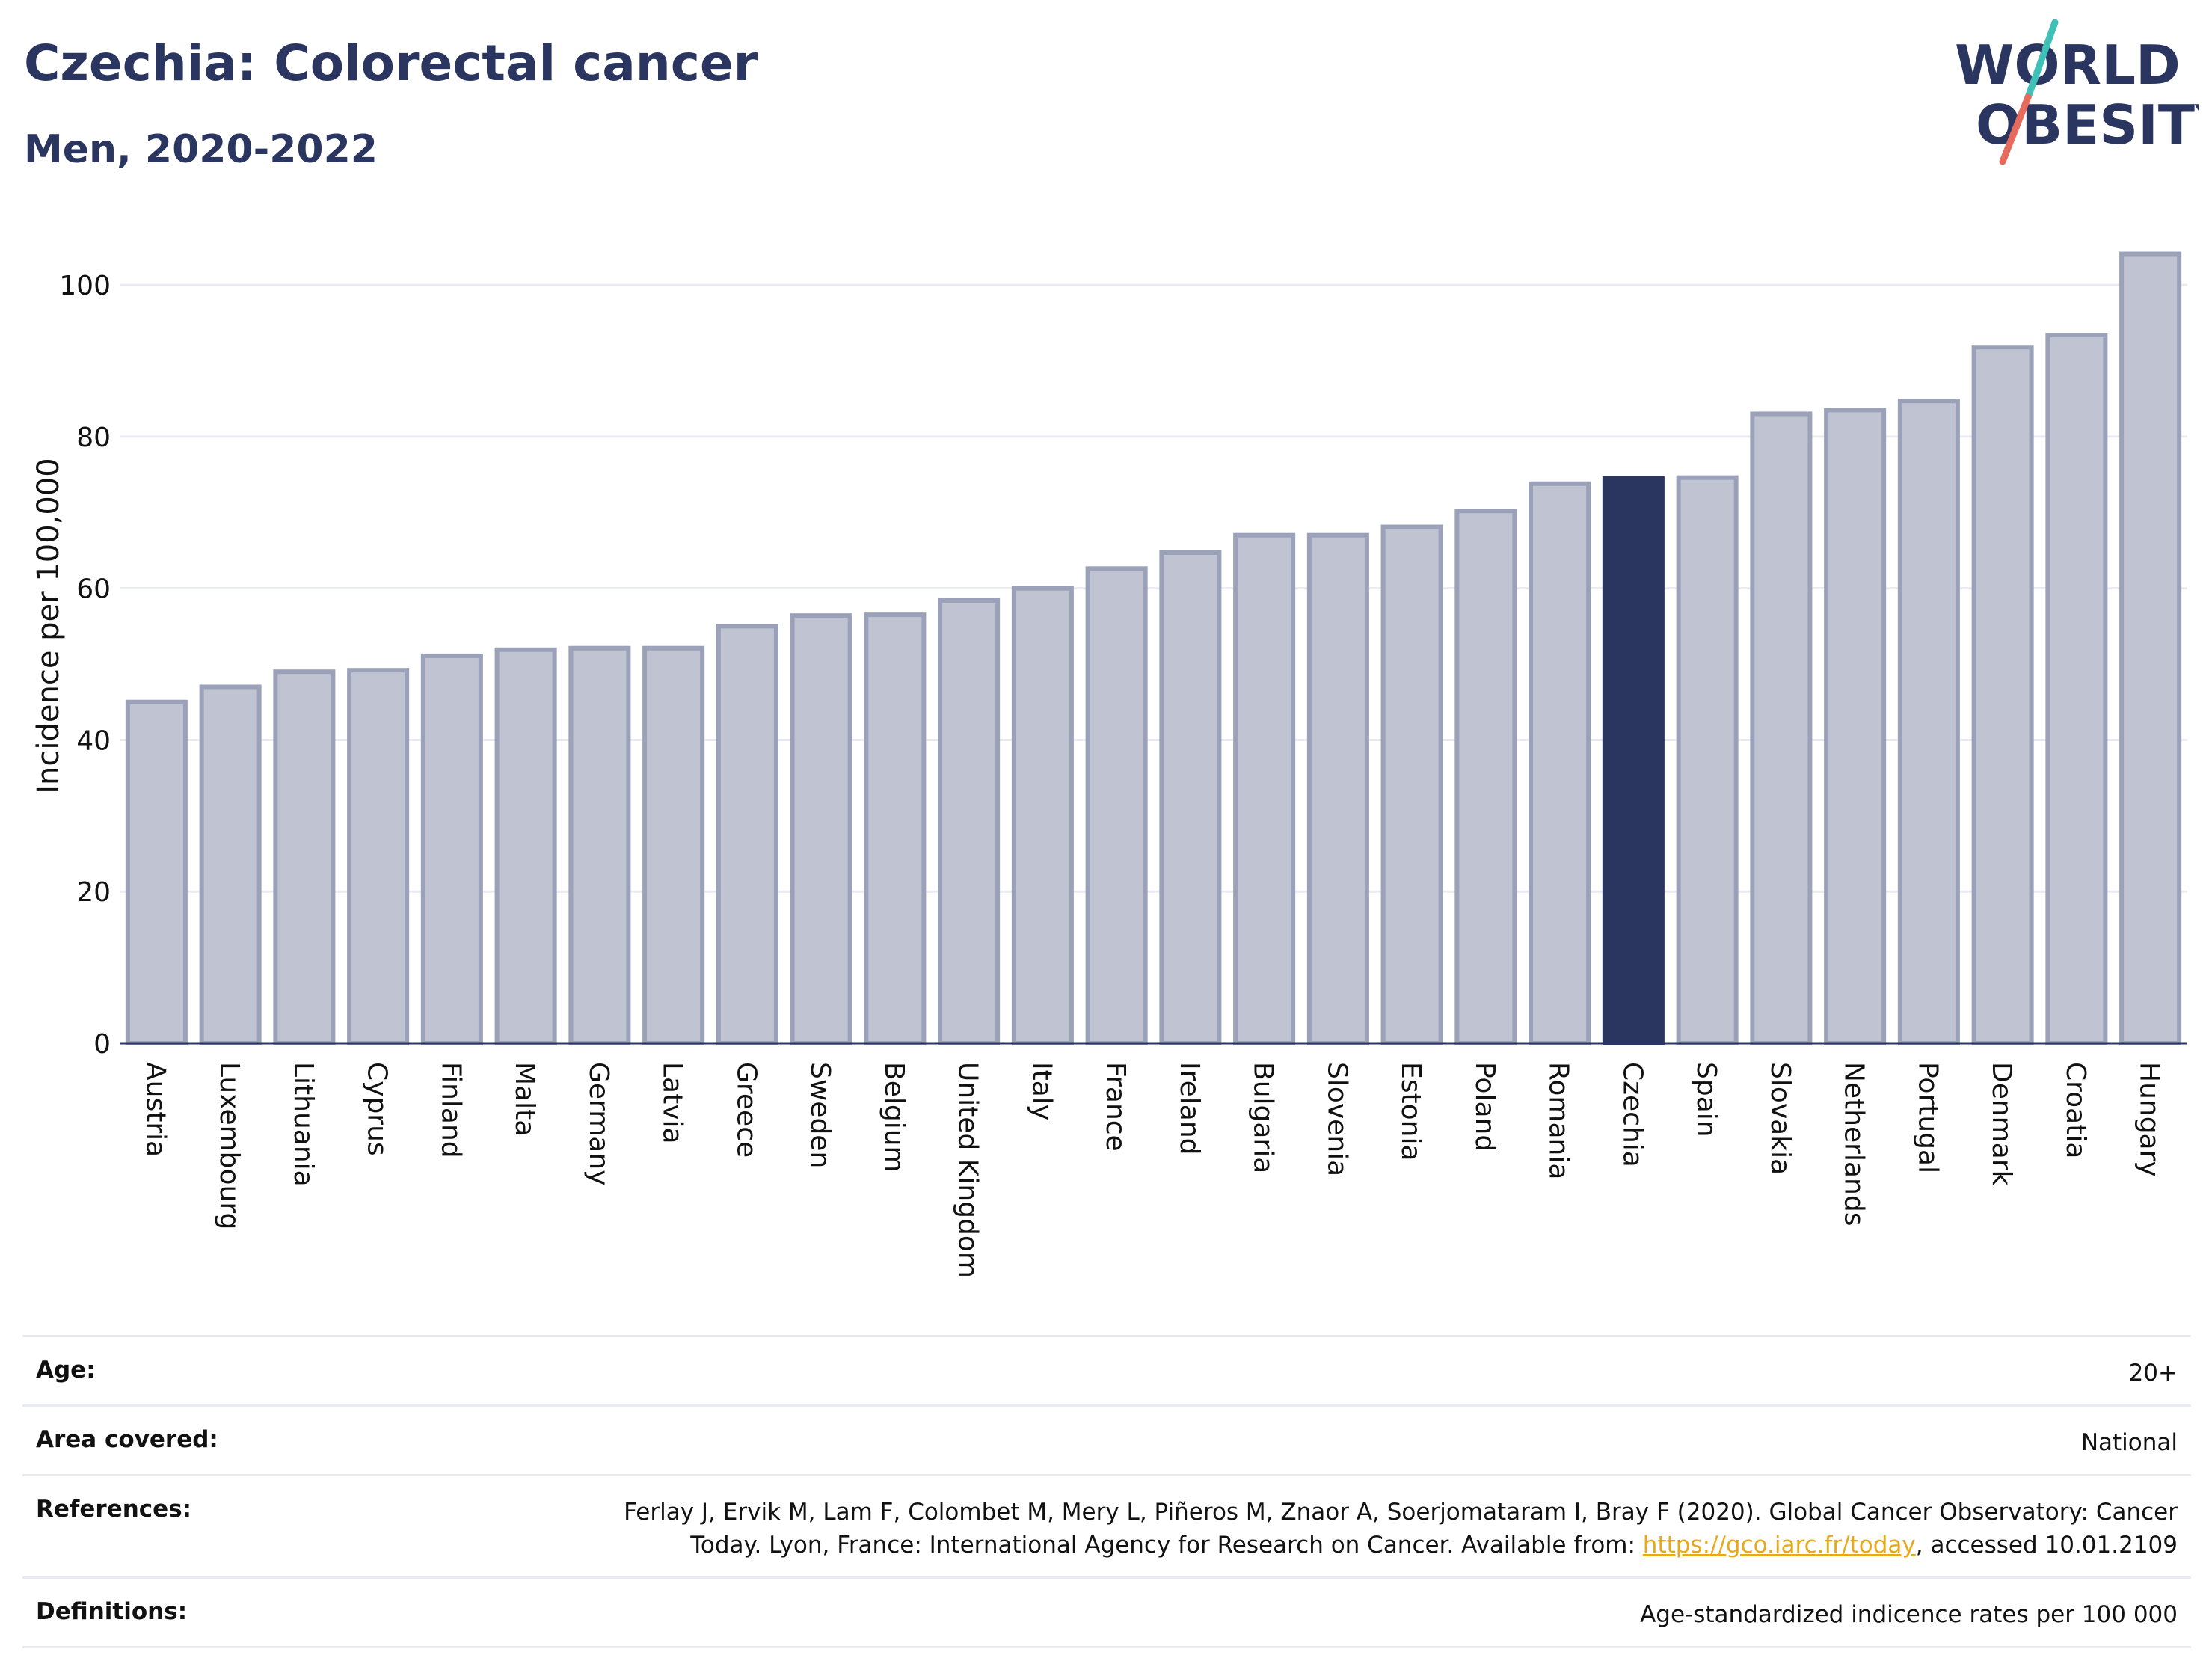 Image resolution: width=2212 pixels, height=1655 pixels. I want to click on bar-poland, so click(1485, 777).